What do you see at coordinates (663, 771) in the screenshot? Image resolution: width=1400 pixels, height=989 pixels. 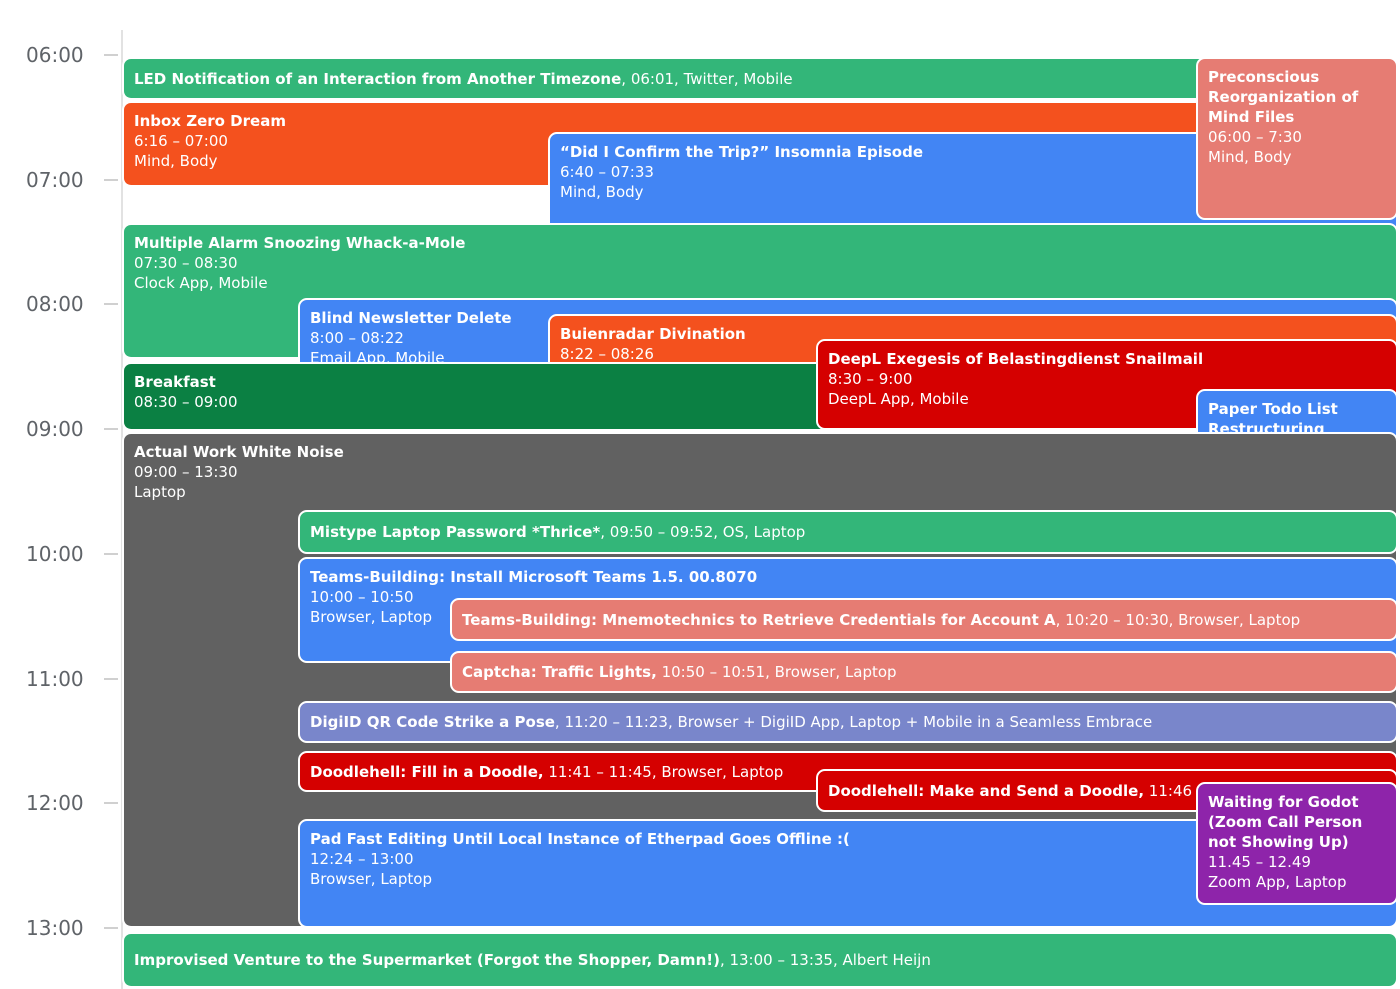 I see `event-details: 11:41 – 11:45, Browser, Laptop` at bounding box center [663, 771].